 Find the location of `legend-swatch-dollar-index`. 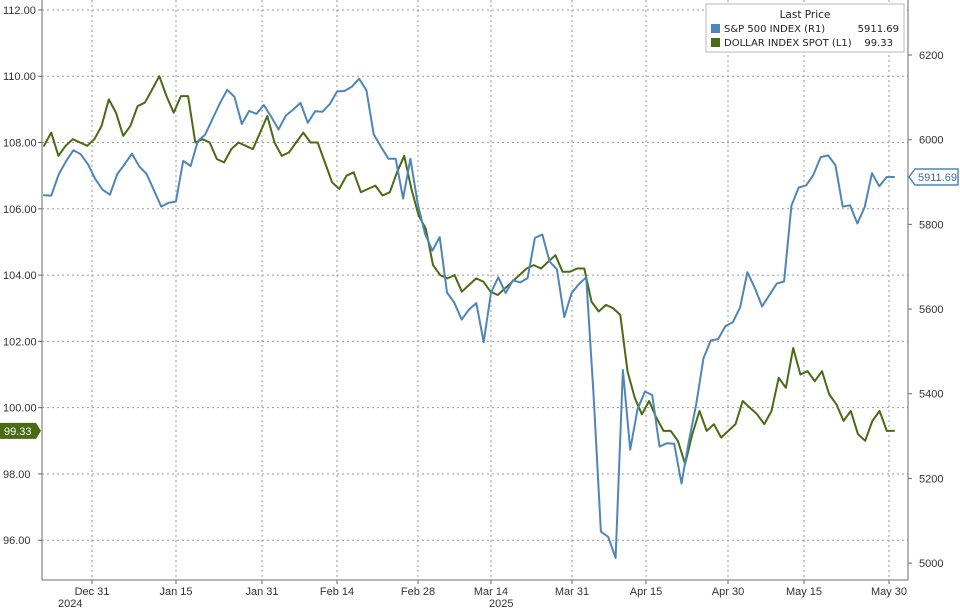

legend-swatch-dollar-index is located at coordinates (715, 42).